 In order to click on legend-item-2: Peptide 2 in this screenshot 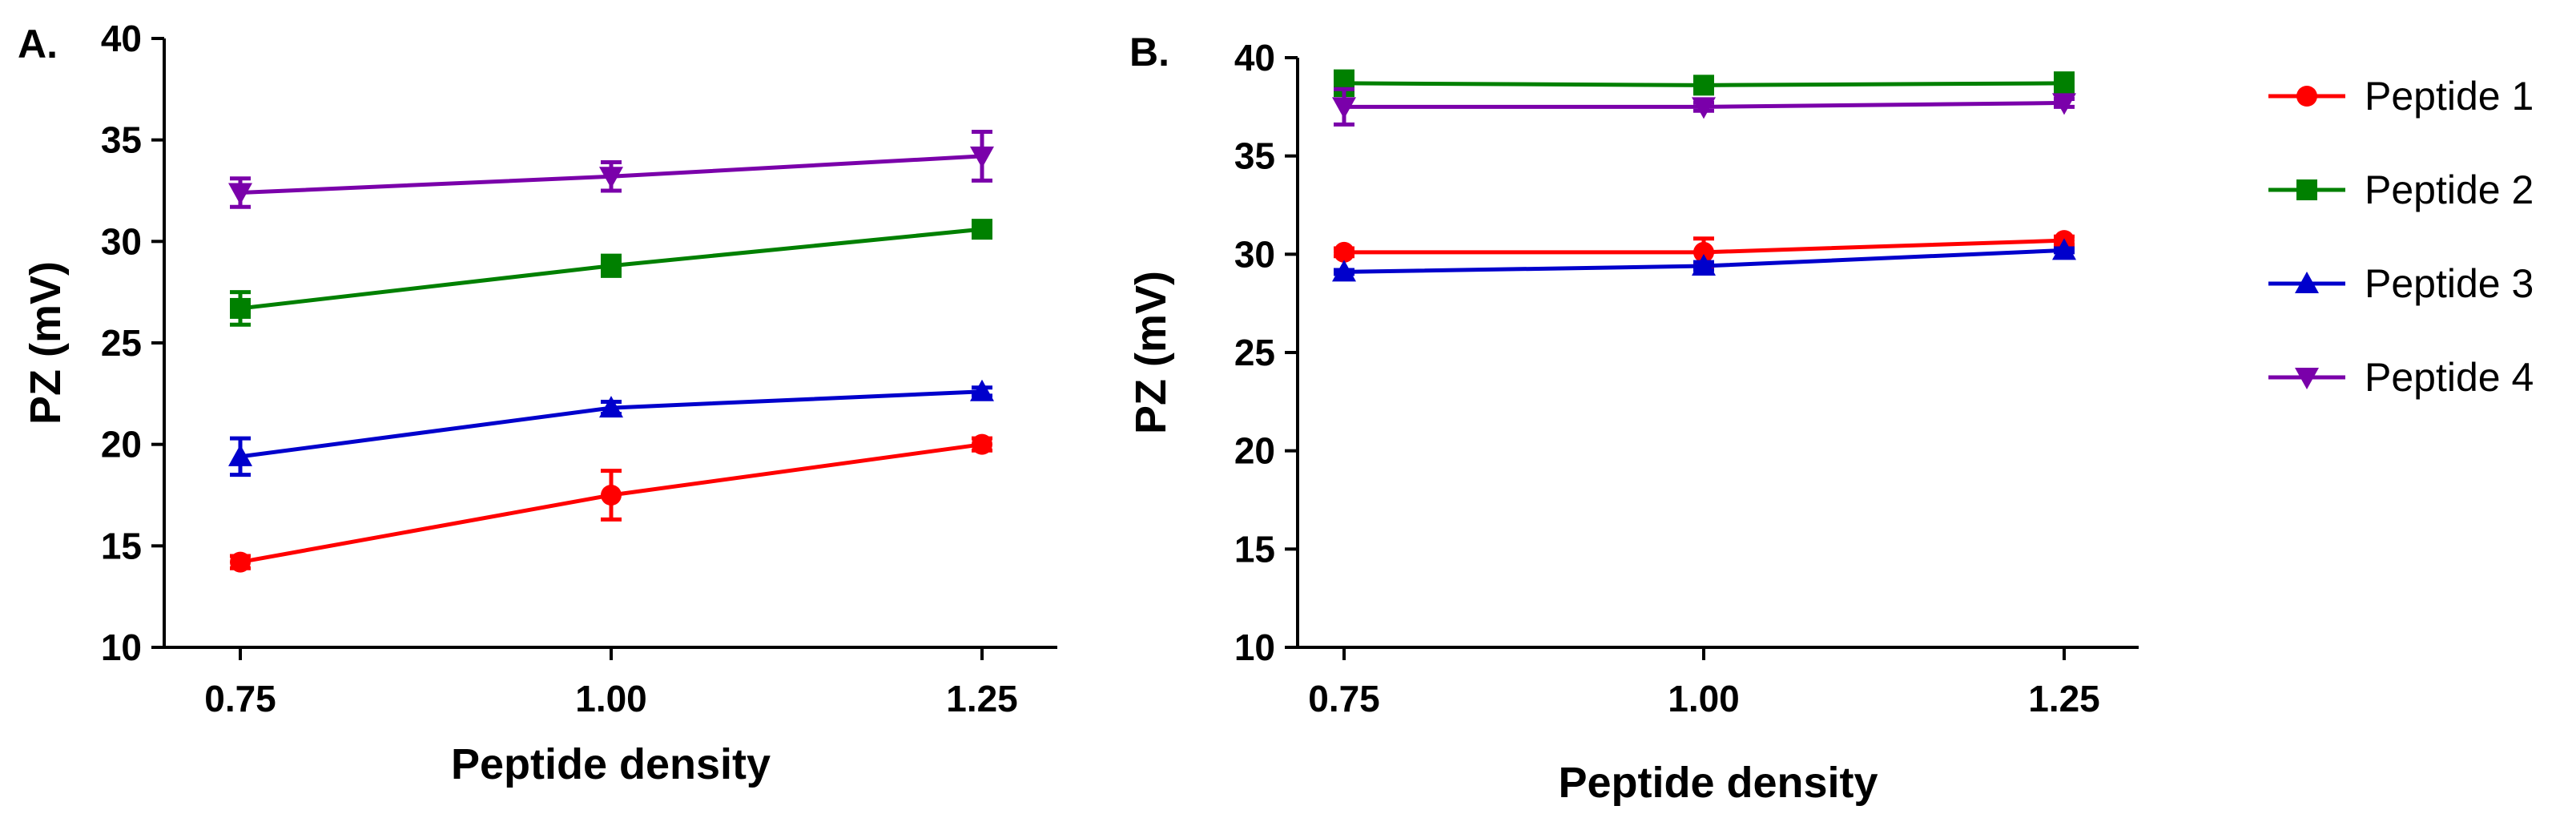, I will do `click(2401, 189)`.